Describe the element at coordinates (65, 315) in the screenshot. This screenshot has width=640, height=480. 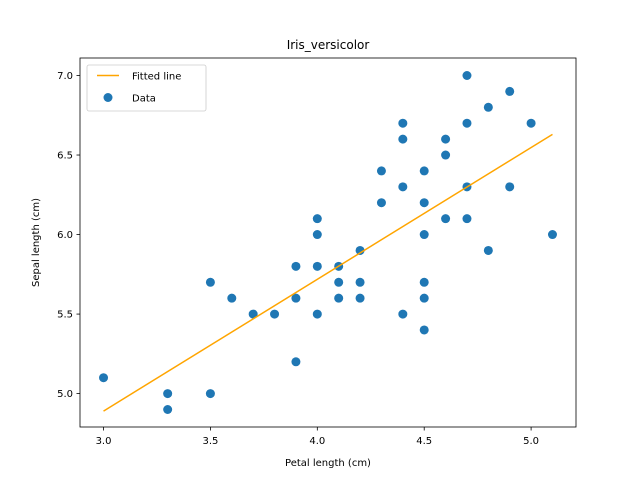
I see `y-tick-label: 5.5` at that location.